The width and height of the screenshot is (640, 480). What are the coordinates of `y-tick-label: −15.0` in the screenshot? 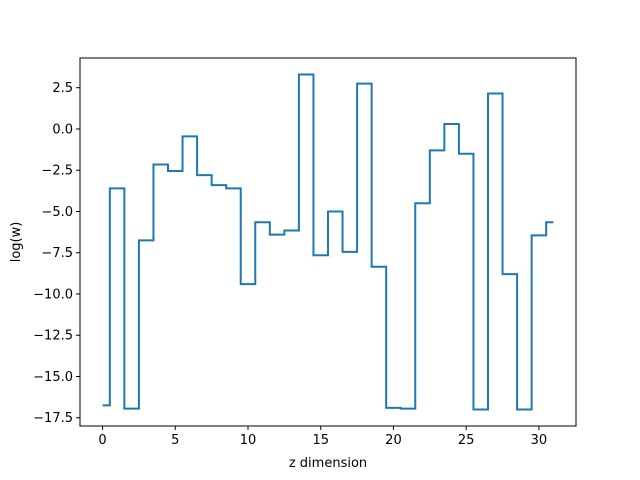 It's located at (53, 377).